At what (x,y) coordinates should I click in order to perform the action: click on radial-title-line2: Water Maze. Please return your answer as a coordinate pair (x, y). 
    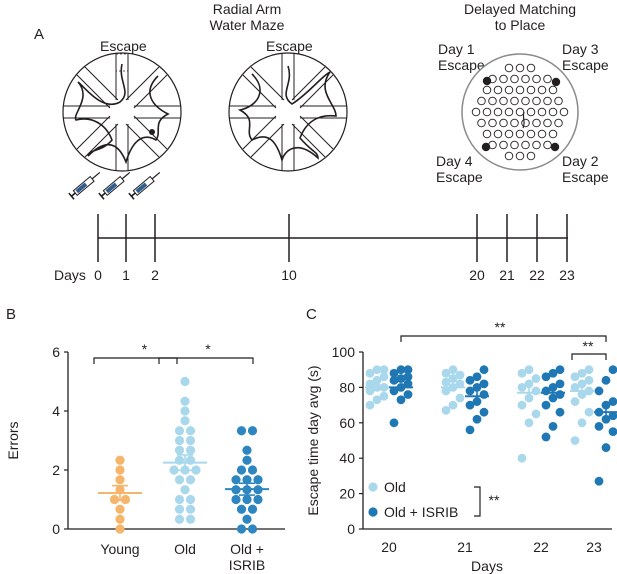
    Looking at the image, I should click on (247, 25).